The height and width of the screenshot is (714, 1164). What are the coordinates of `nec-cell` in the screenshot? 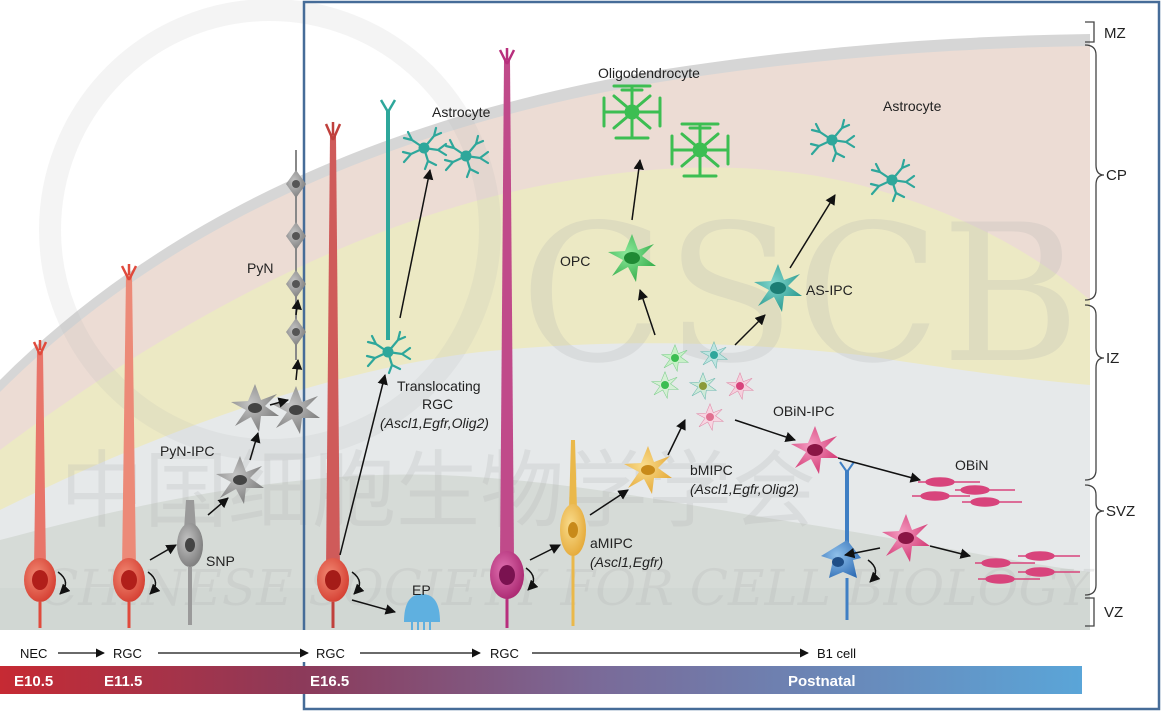 It's located at (47, 484).